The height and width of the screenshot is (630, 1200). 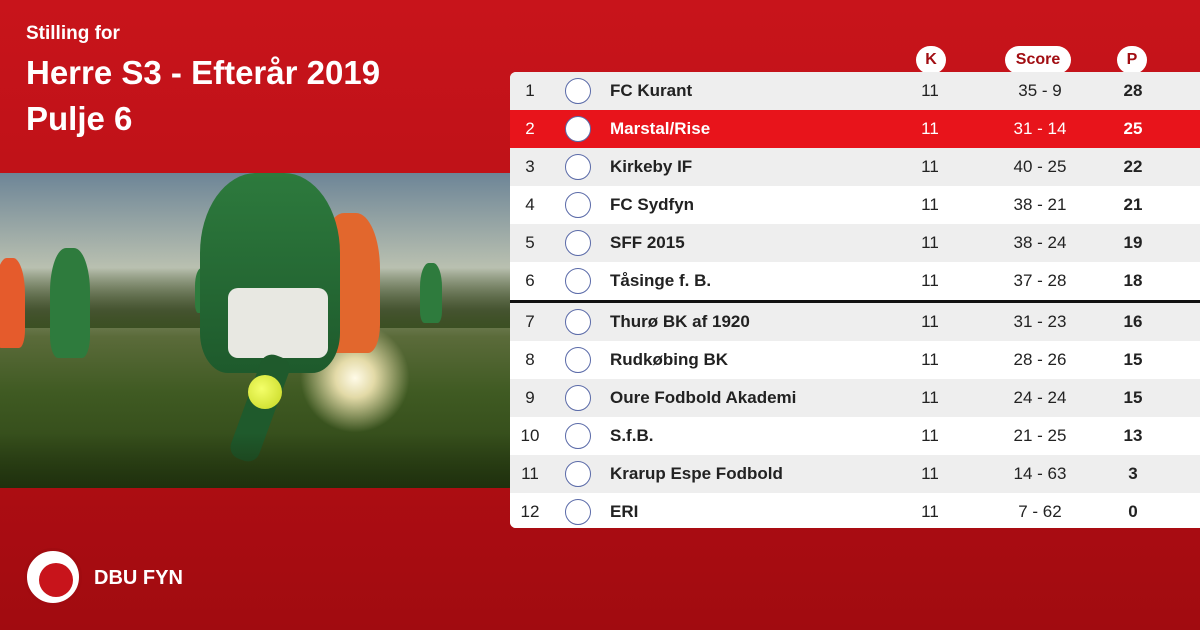 I want to click on title-line-1: Herre S3 - Efterår 2019, so click(x=203, y=72).